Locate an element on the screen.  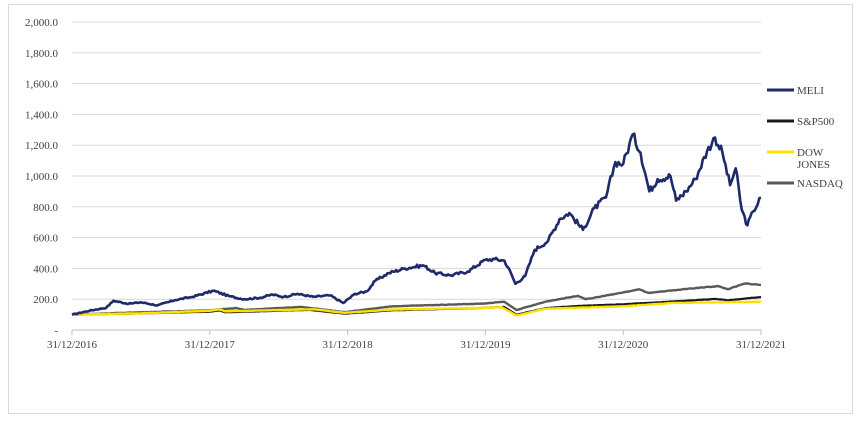
y-tick-label: 1,600.0 is located at coordinates (42, 85).